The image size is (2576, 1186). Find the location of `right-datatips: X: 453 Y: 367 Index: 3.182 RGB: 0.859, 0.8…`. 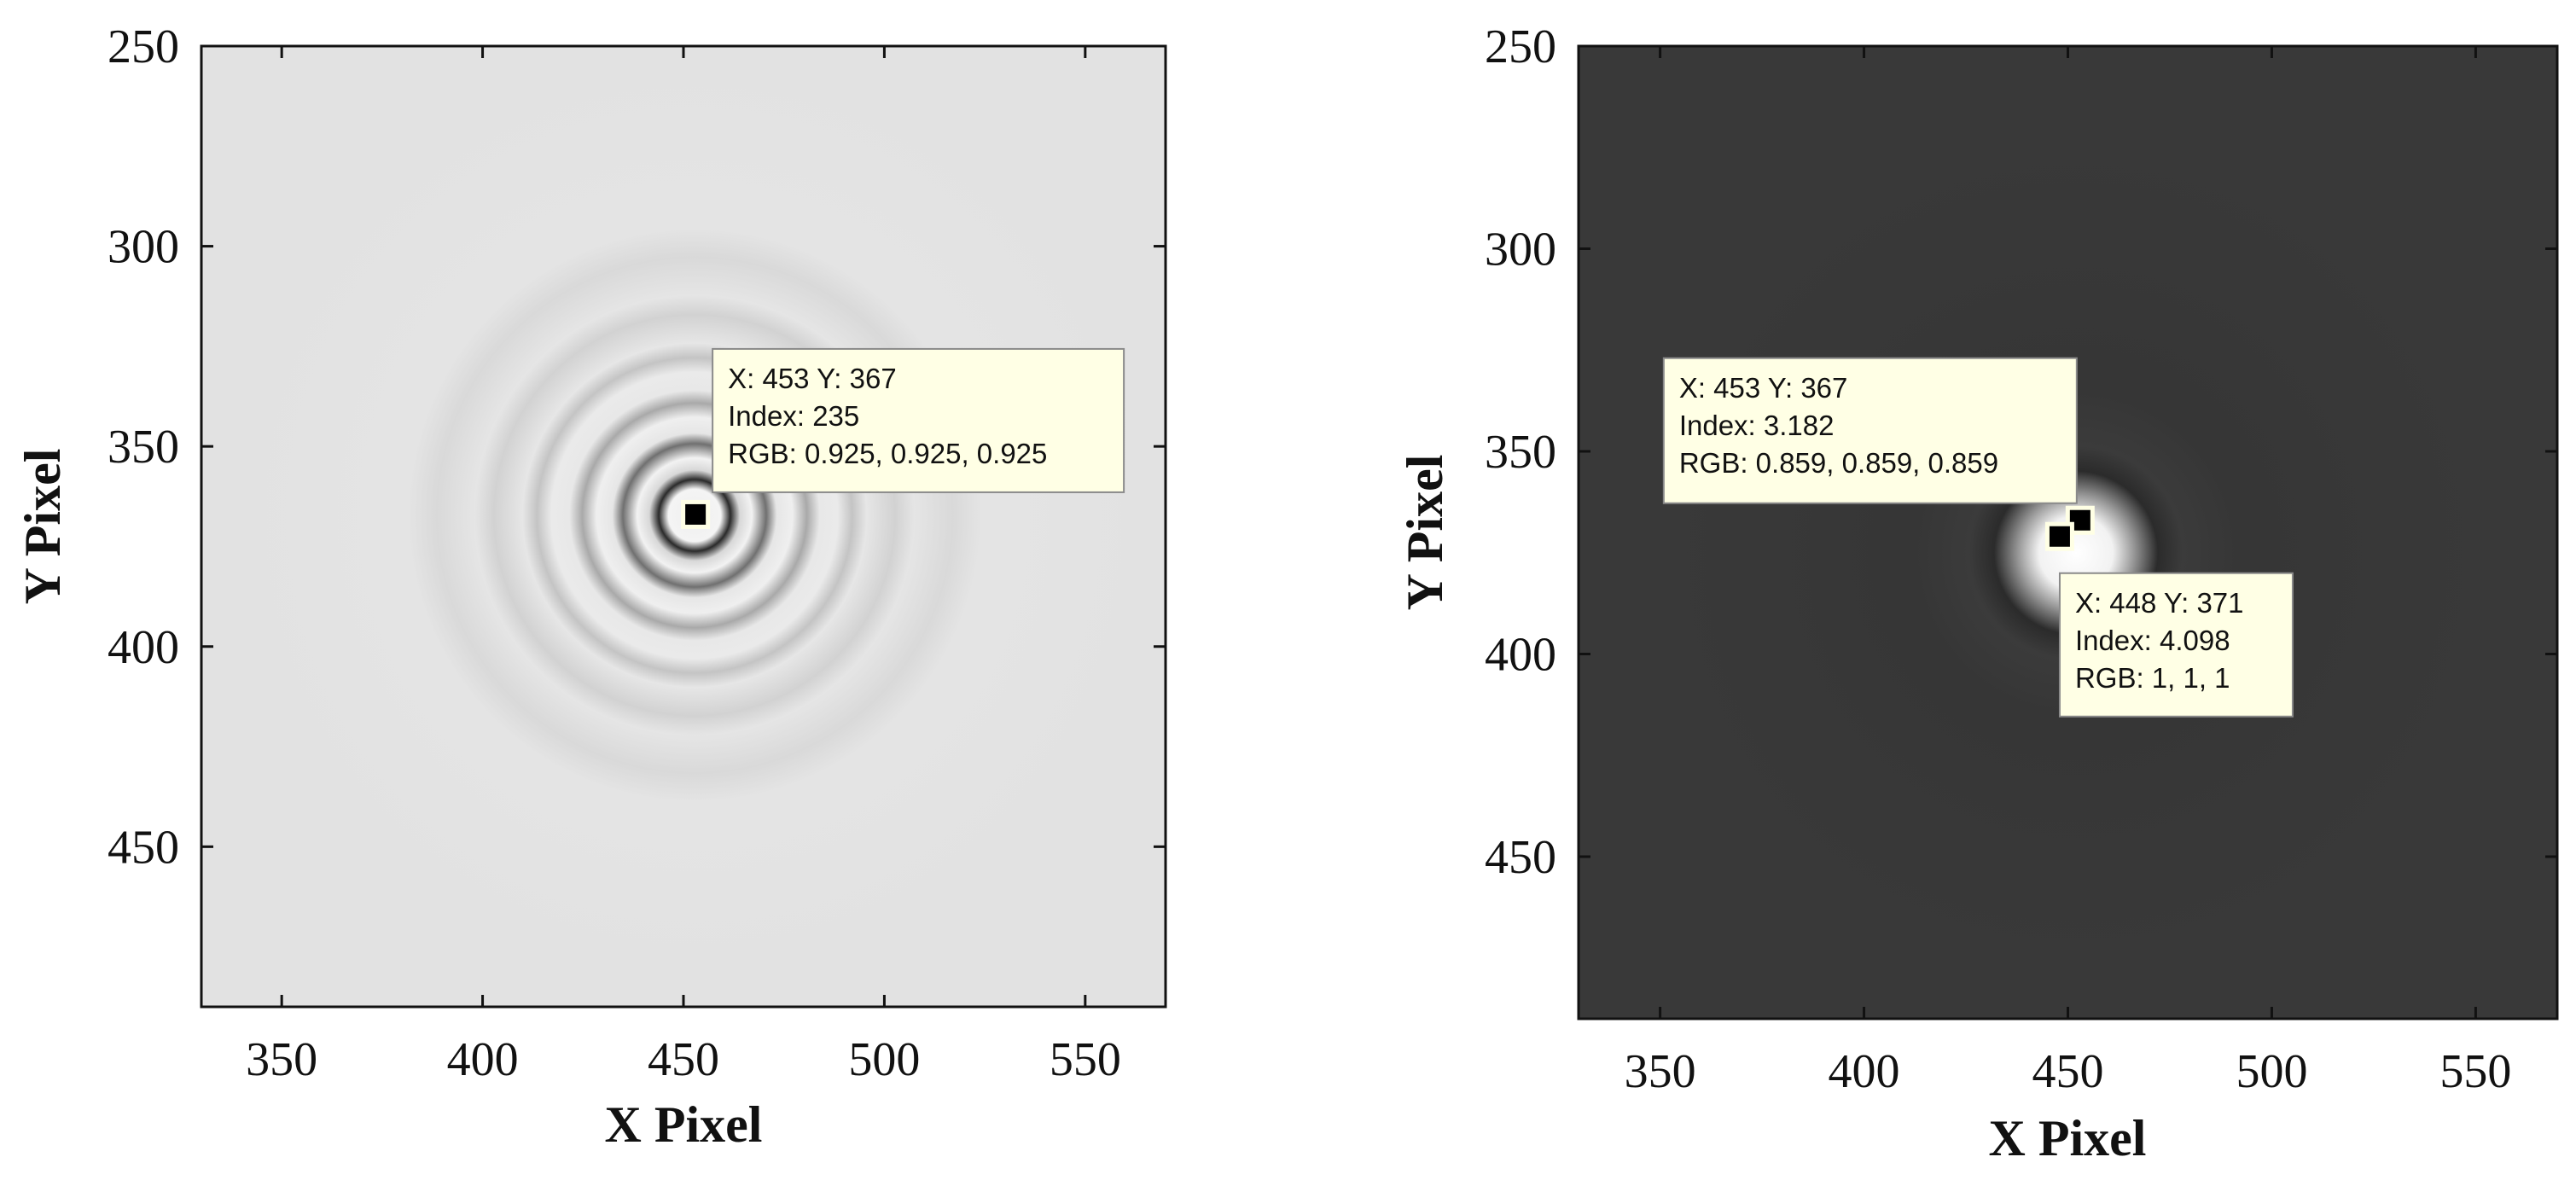

right-datatips: X: 453 Y: 367 Index: 3.182 RGB: 0.859, 0.8… is located at coordinates (1978, 537).